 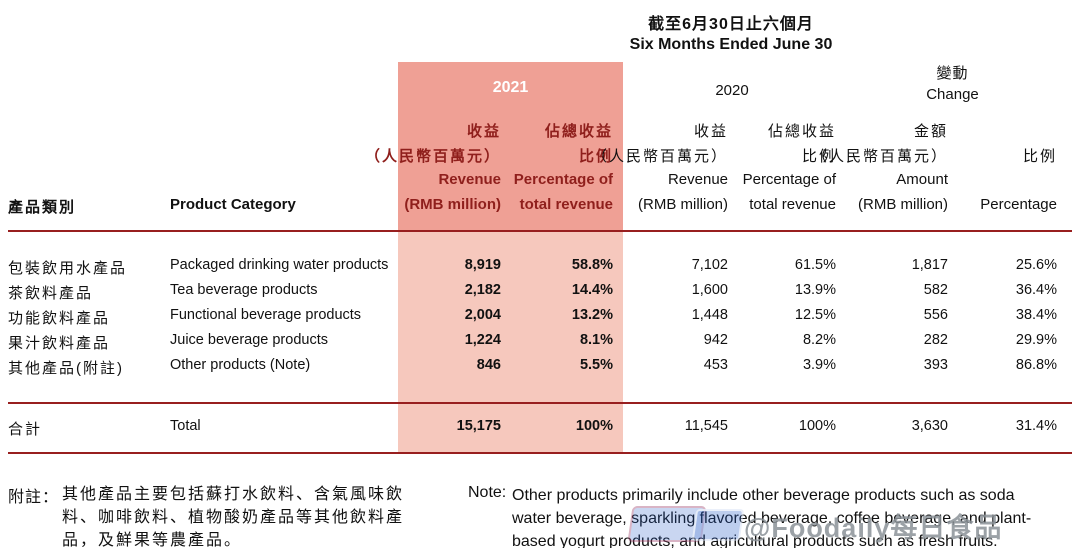 What do you see at coordinates (266, 315) in the screenshot?
I see `product-name-en: Functional beverage products` at bounding box center [266, 315].